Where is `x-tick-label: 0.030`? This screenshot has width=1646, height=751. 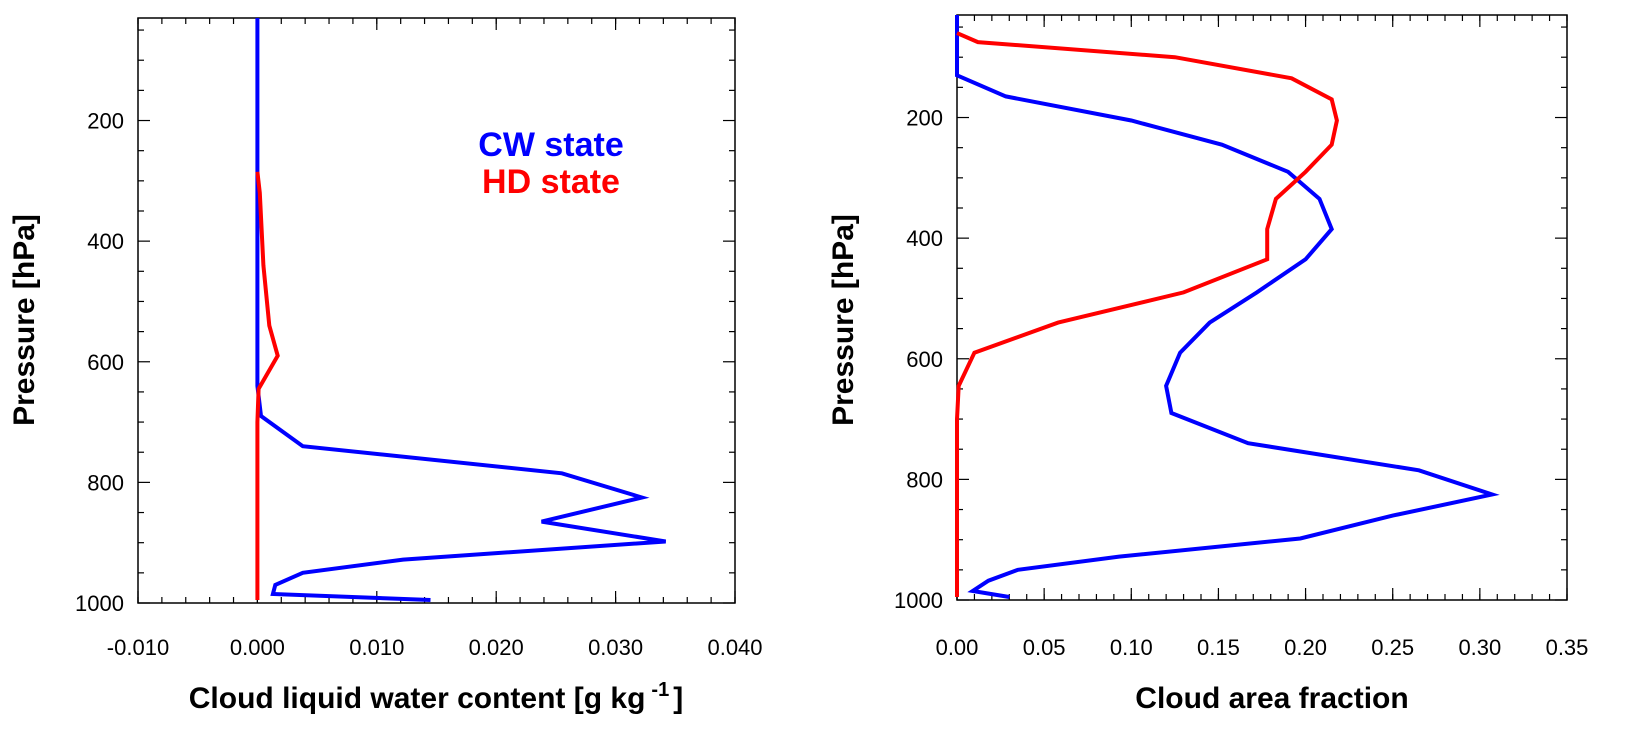 x-tick-label: 0.030 is located at coordinates (615, 647).